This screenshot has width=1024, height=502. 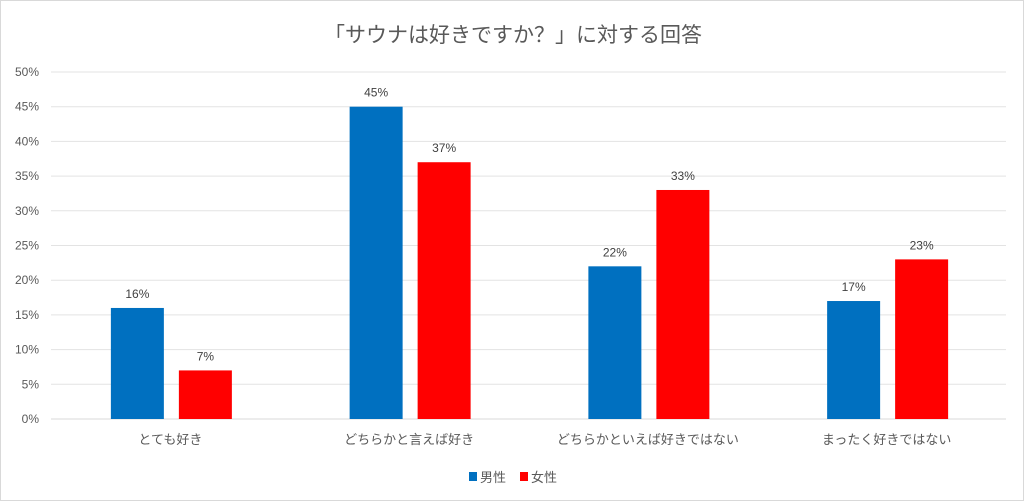 What do you see at coordinates (648, 440) in the screenshot?
I see `category-label: どちらかといえば好きではない` at bounding box center [648, 440].